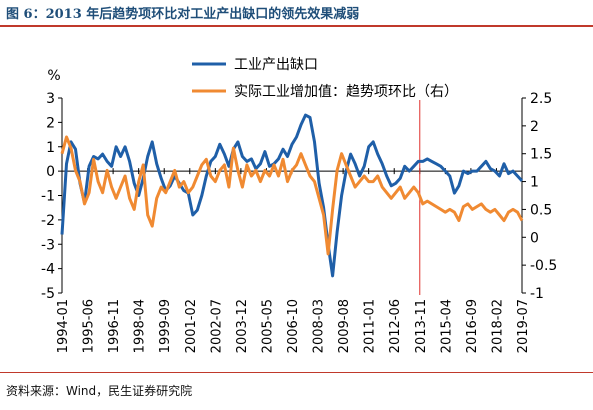  Describe the element at coordinates (421, 326) in the screenshot. I see `x-tick-label: 2013-11` at that location.